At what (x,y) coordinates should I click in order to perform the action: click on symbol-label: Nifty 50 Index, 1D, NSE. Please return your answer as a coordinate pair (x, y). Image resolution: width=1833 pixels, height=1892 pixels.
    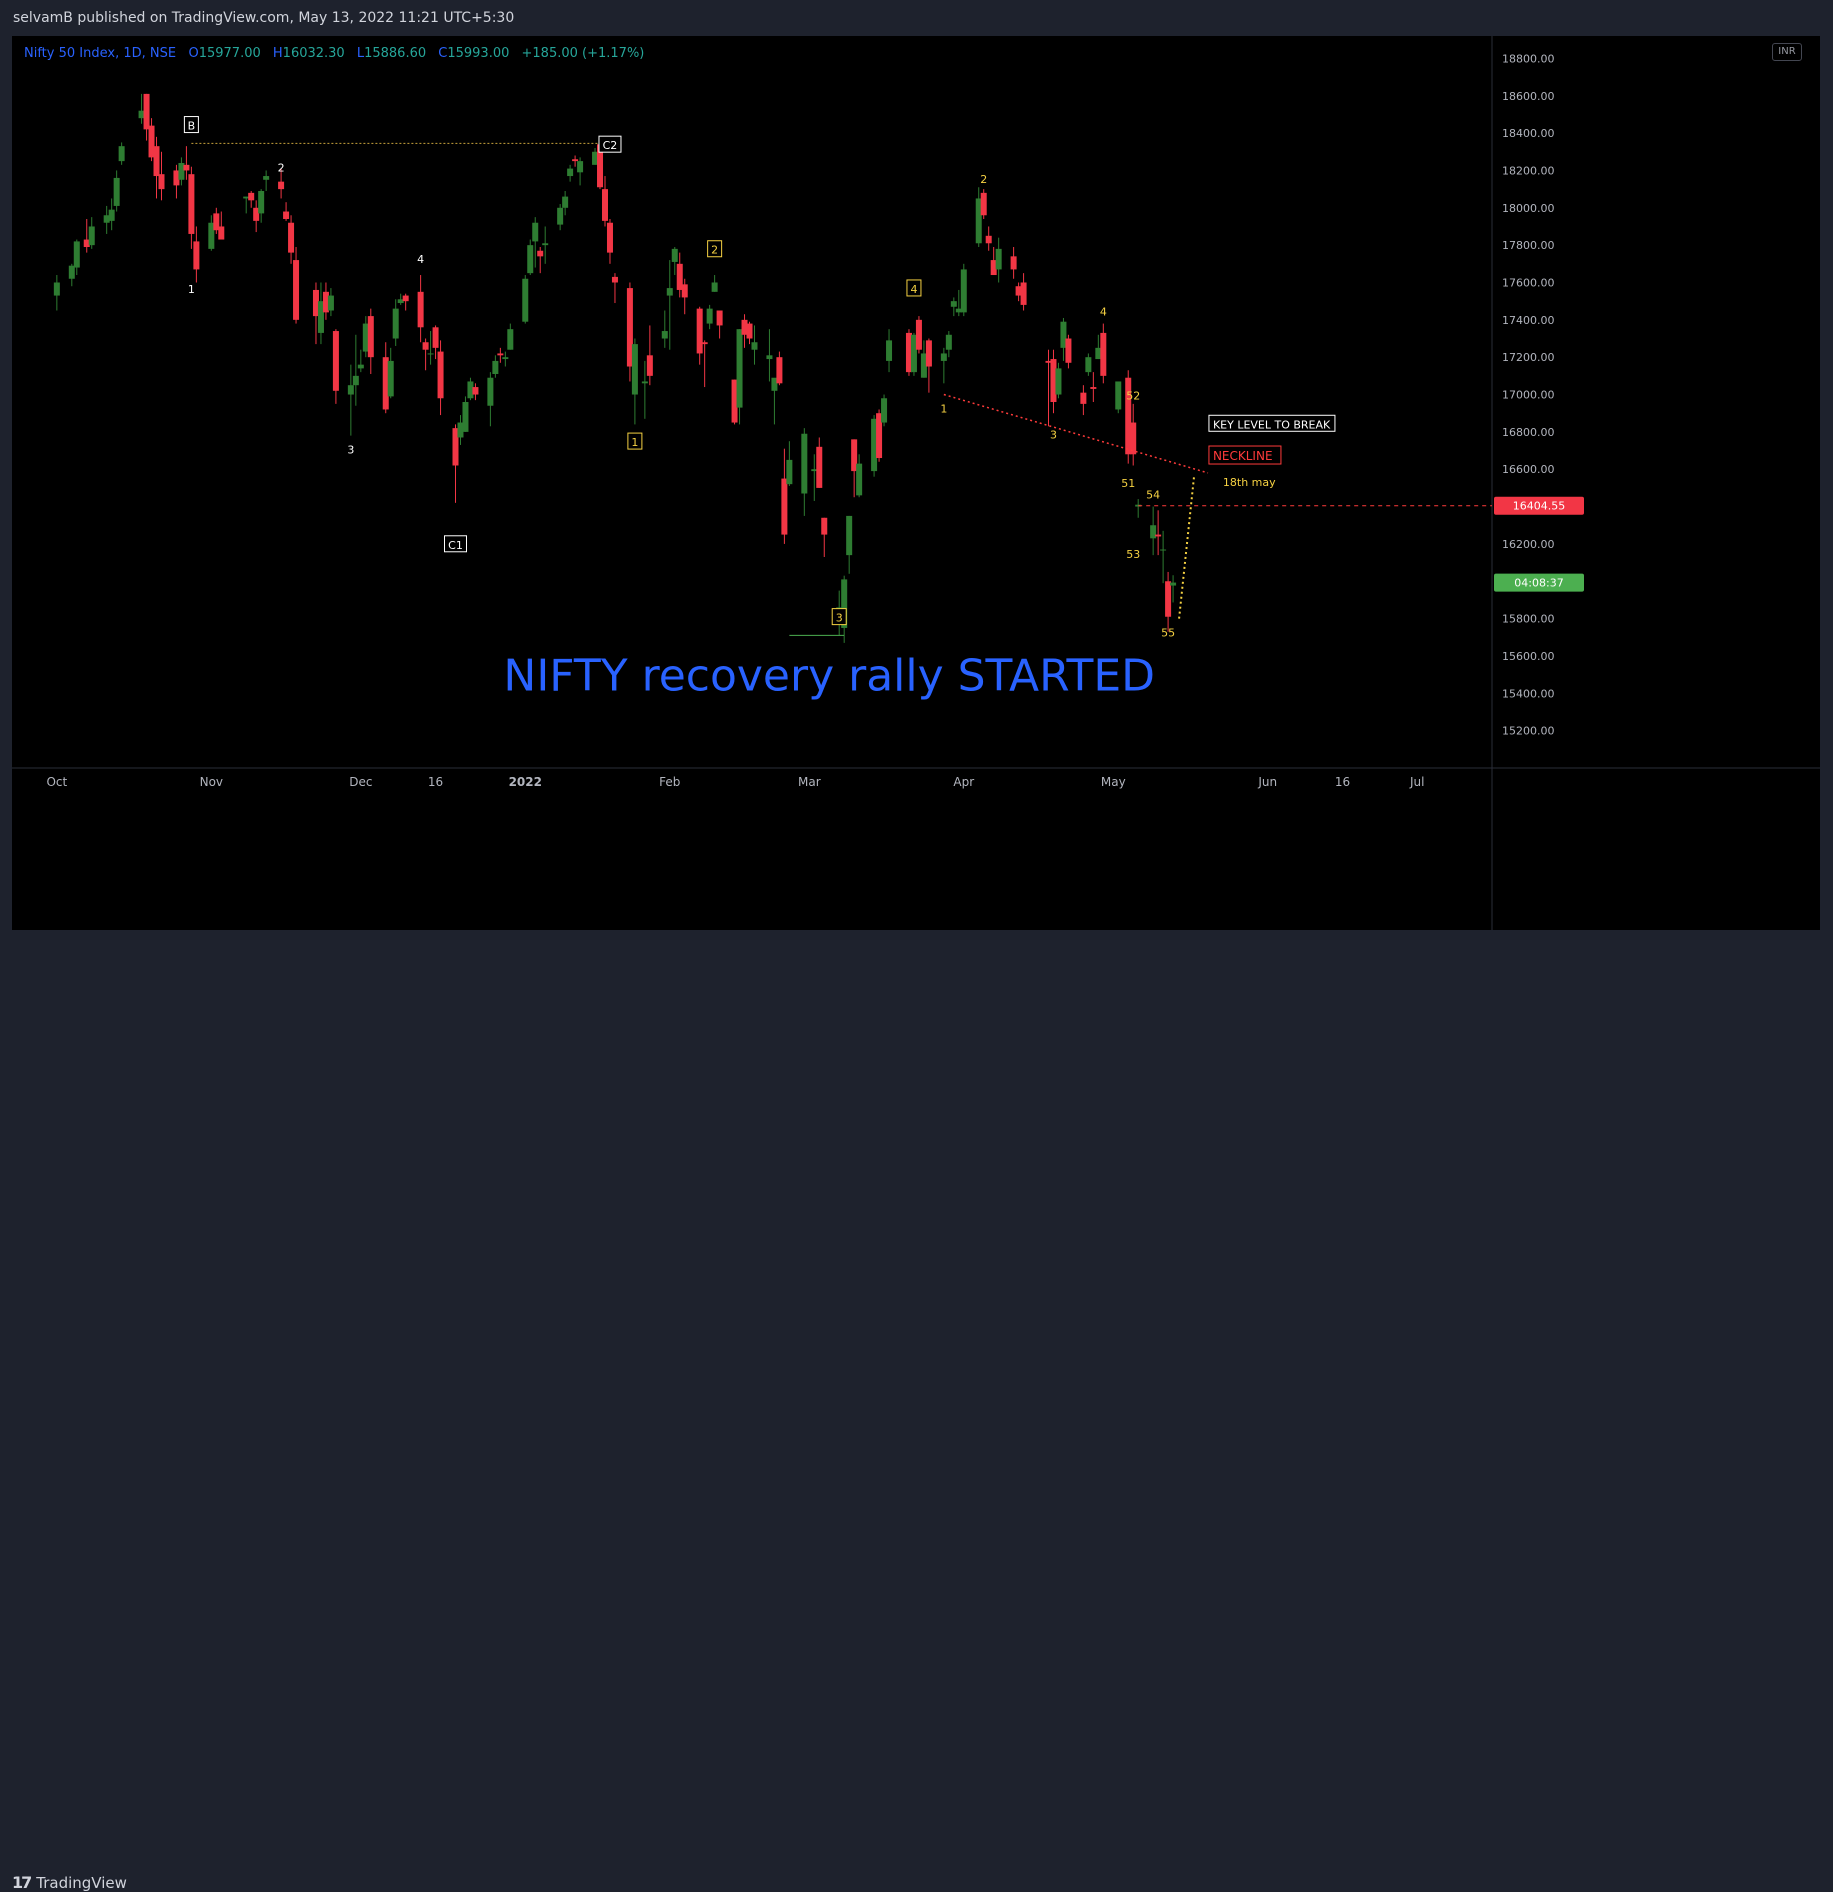
    Looking at the image, I should click on (100, 53).